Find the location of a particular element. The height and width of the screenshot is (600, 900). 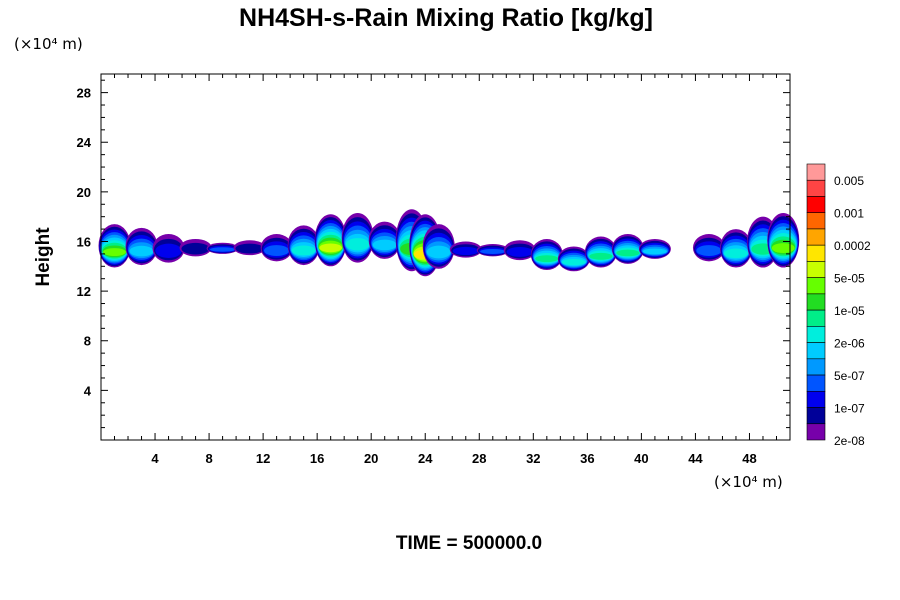

y-tick-label: 12 is located at coordinates (84, 291).